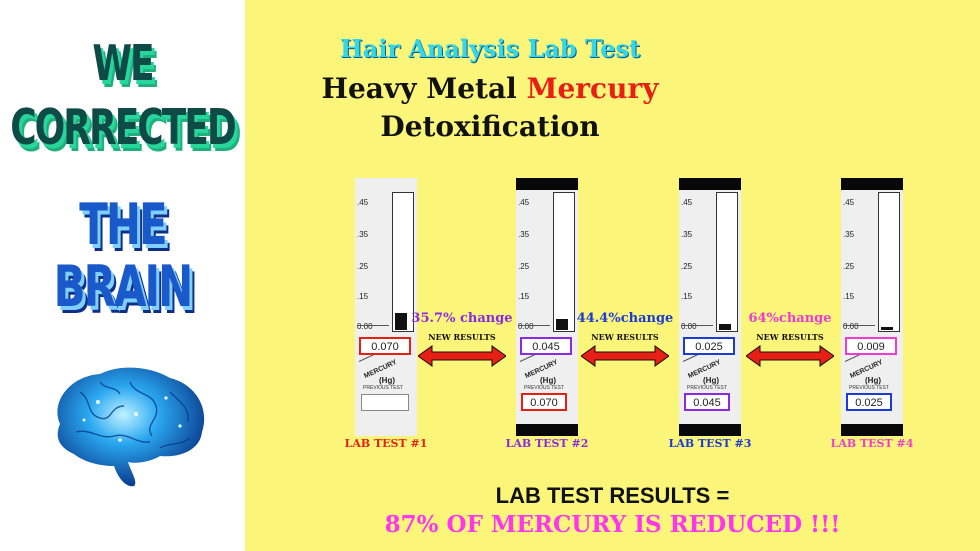 The height and width of the screenshot is (551, 980). What do you see at coordinates (546, 346) in the screenshot?
I see `current-result-box: 0.045` at bounding box center [546, 346].